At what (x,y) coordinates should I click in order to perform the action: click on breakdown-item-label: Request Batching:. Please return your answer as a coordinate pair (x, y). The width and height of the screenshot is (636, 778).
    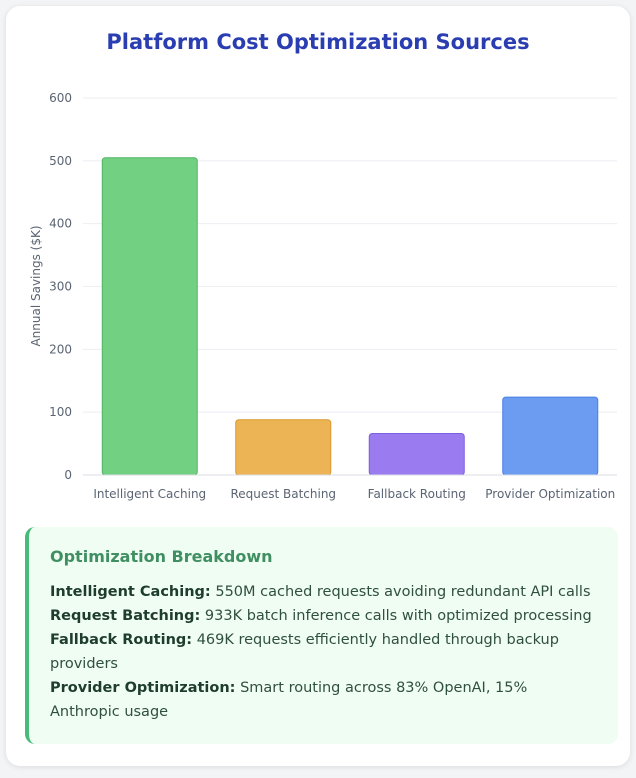
    Looking at the image, I should click on (125, 616).